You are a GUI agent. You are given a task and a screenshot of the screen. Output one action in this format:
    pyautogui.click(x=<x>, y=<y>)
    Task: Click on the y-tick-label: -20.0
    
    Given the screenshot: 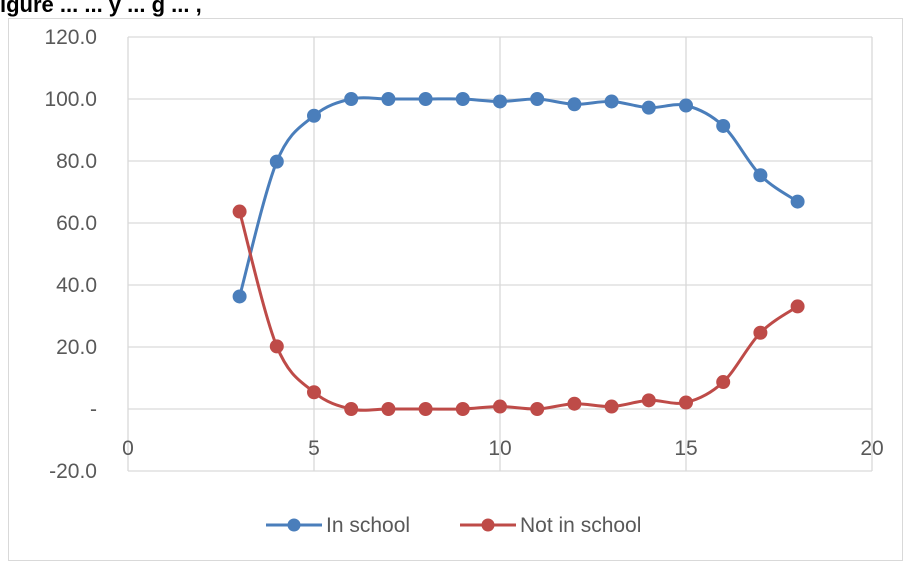 What is the action you would take?
    pyautogui.click(x=73, y=471)
    